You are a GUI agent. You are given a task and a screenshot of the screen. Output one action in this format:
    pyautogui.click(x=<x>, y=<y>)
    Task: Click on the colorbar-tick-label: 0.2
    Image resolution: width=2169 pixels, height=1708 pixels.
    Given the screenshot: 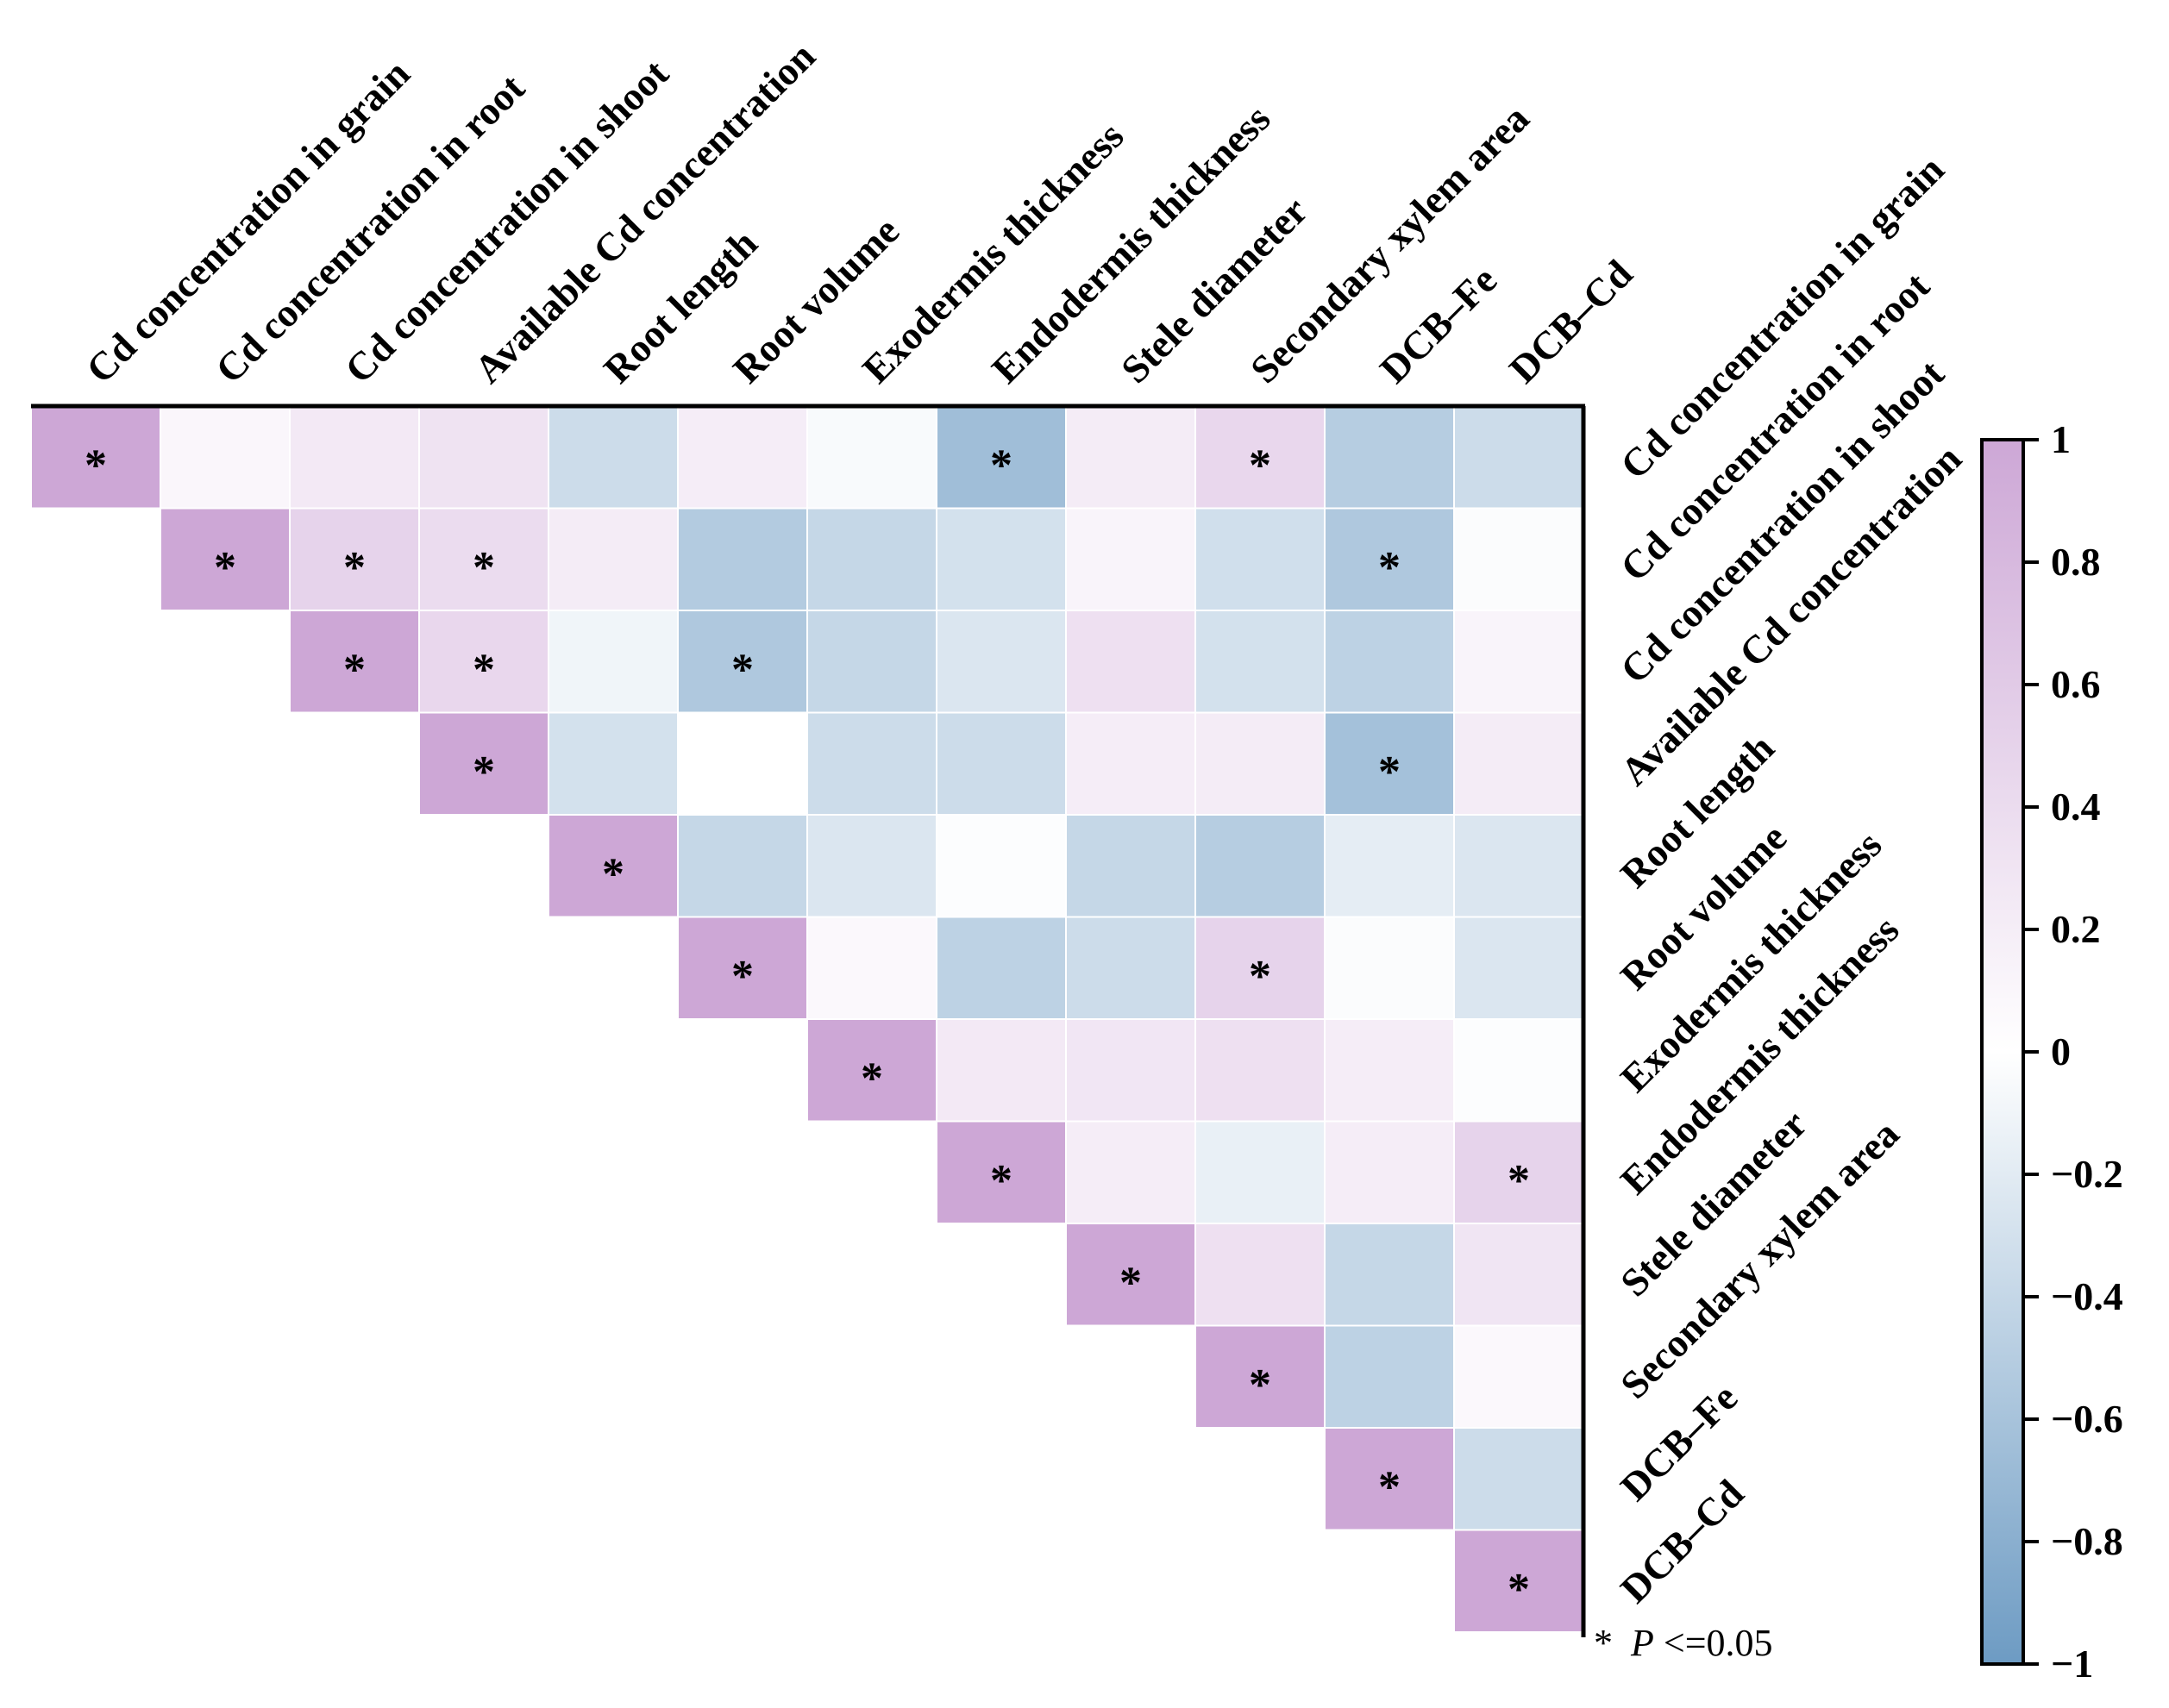 What is the action you would take?
    pyautogui.click(x=2076, y=929)
    